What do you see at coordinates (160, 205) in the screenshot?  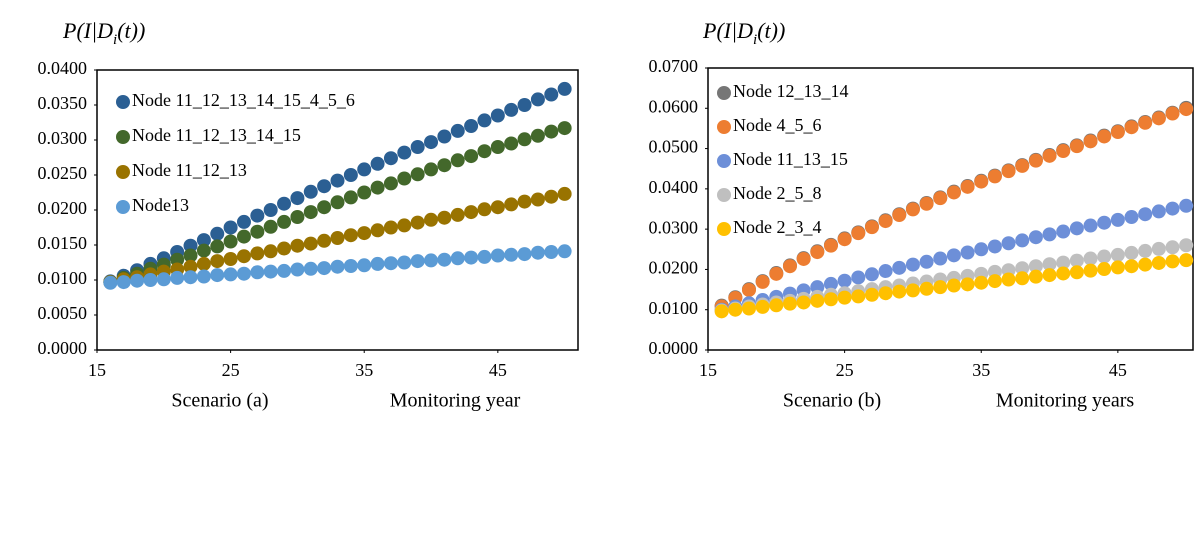 I see `legend-label: Node13` at bounding box center [160, 205].